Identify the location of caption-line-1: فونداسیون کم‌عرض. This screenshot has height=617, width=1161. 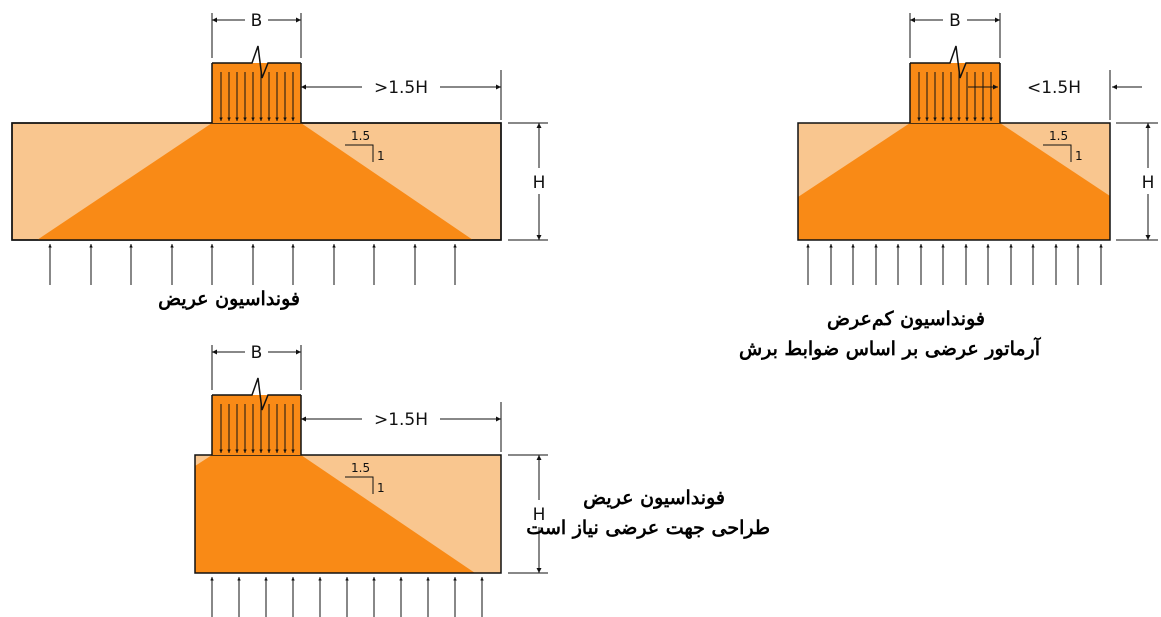
(906, 319).